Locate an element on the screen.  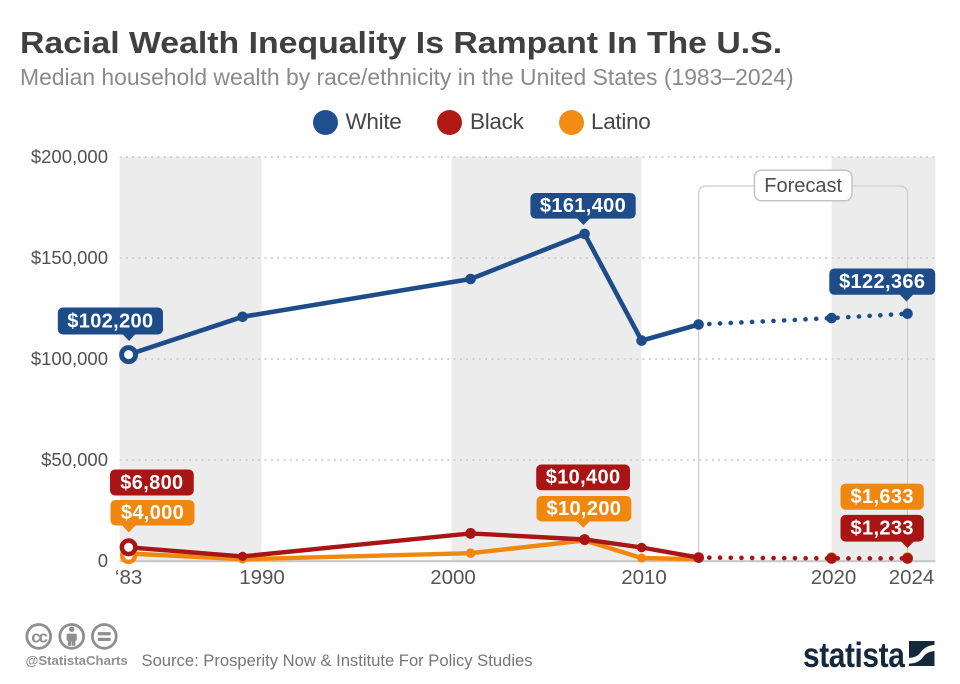
svg-text: 2020 is located at coordinates (834, 577).